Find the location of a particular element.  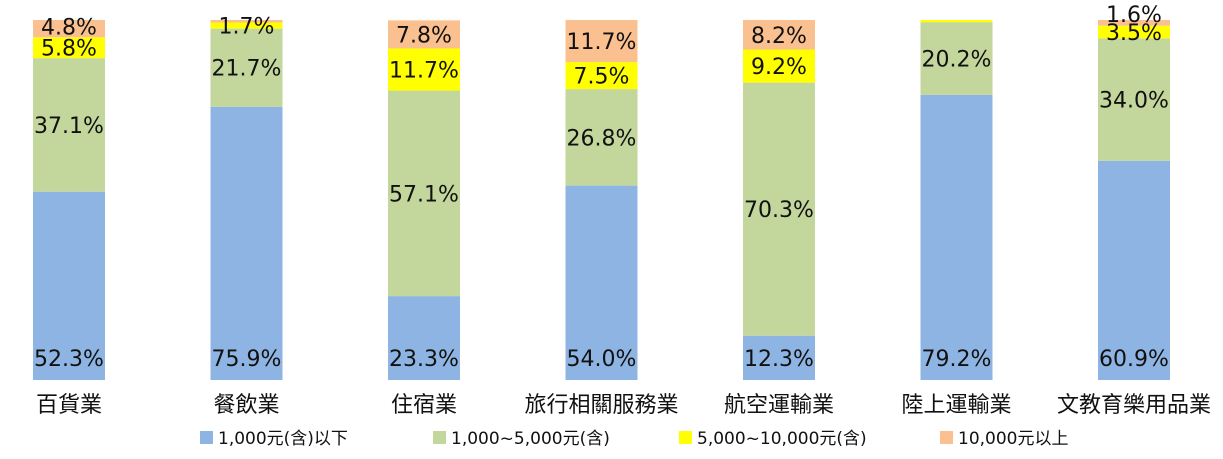

segment-label-5-3: 9.2% is located at coordinates (779, 67).